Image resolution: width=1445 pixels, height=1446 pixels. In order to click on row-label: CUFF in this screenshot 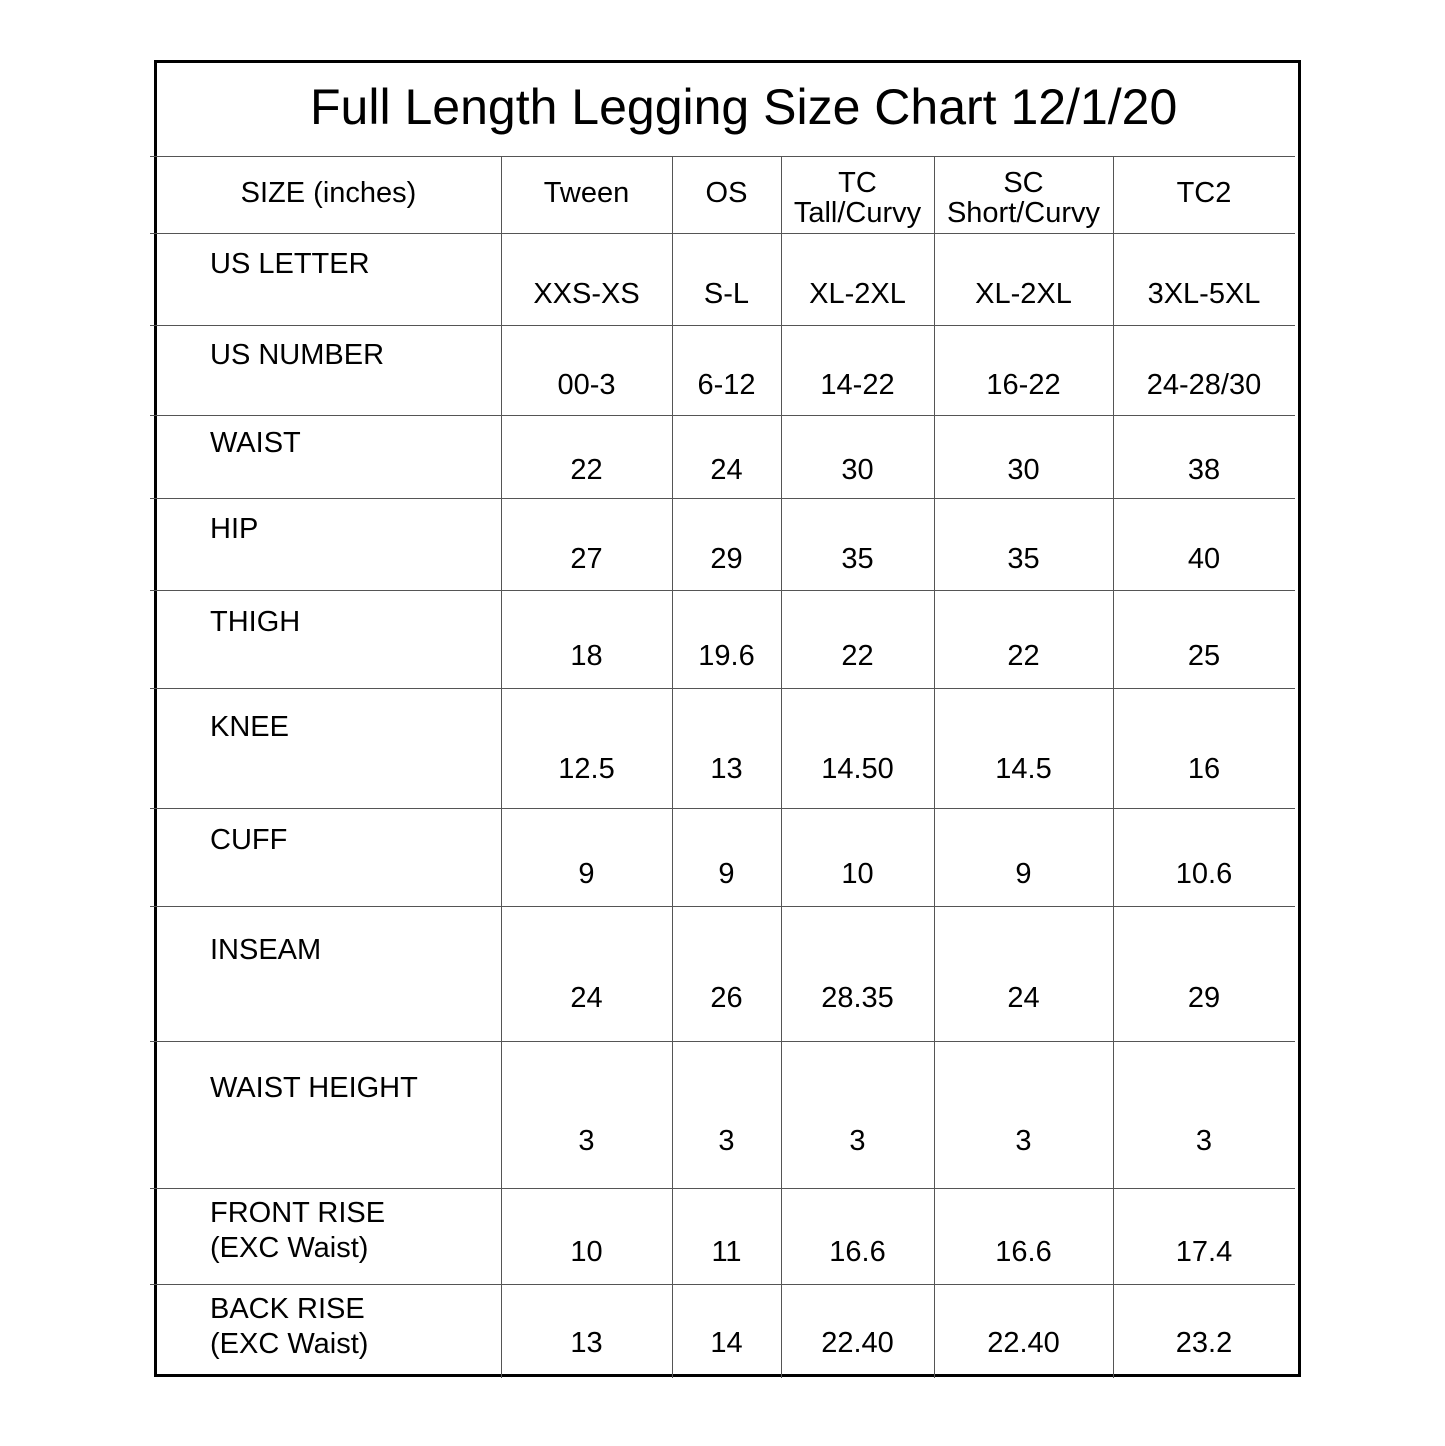, I will do `click(249, 840)`.